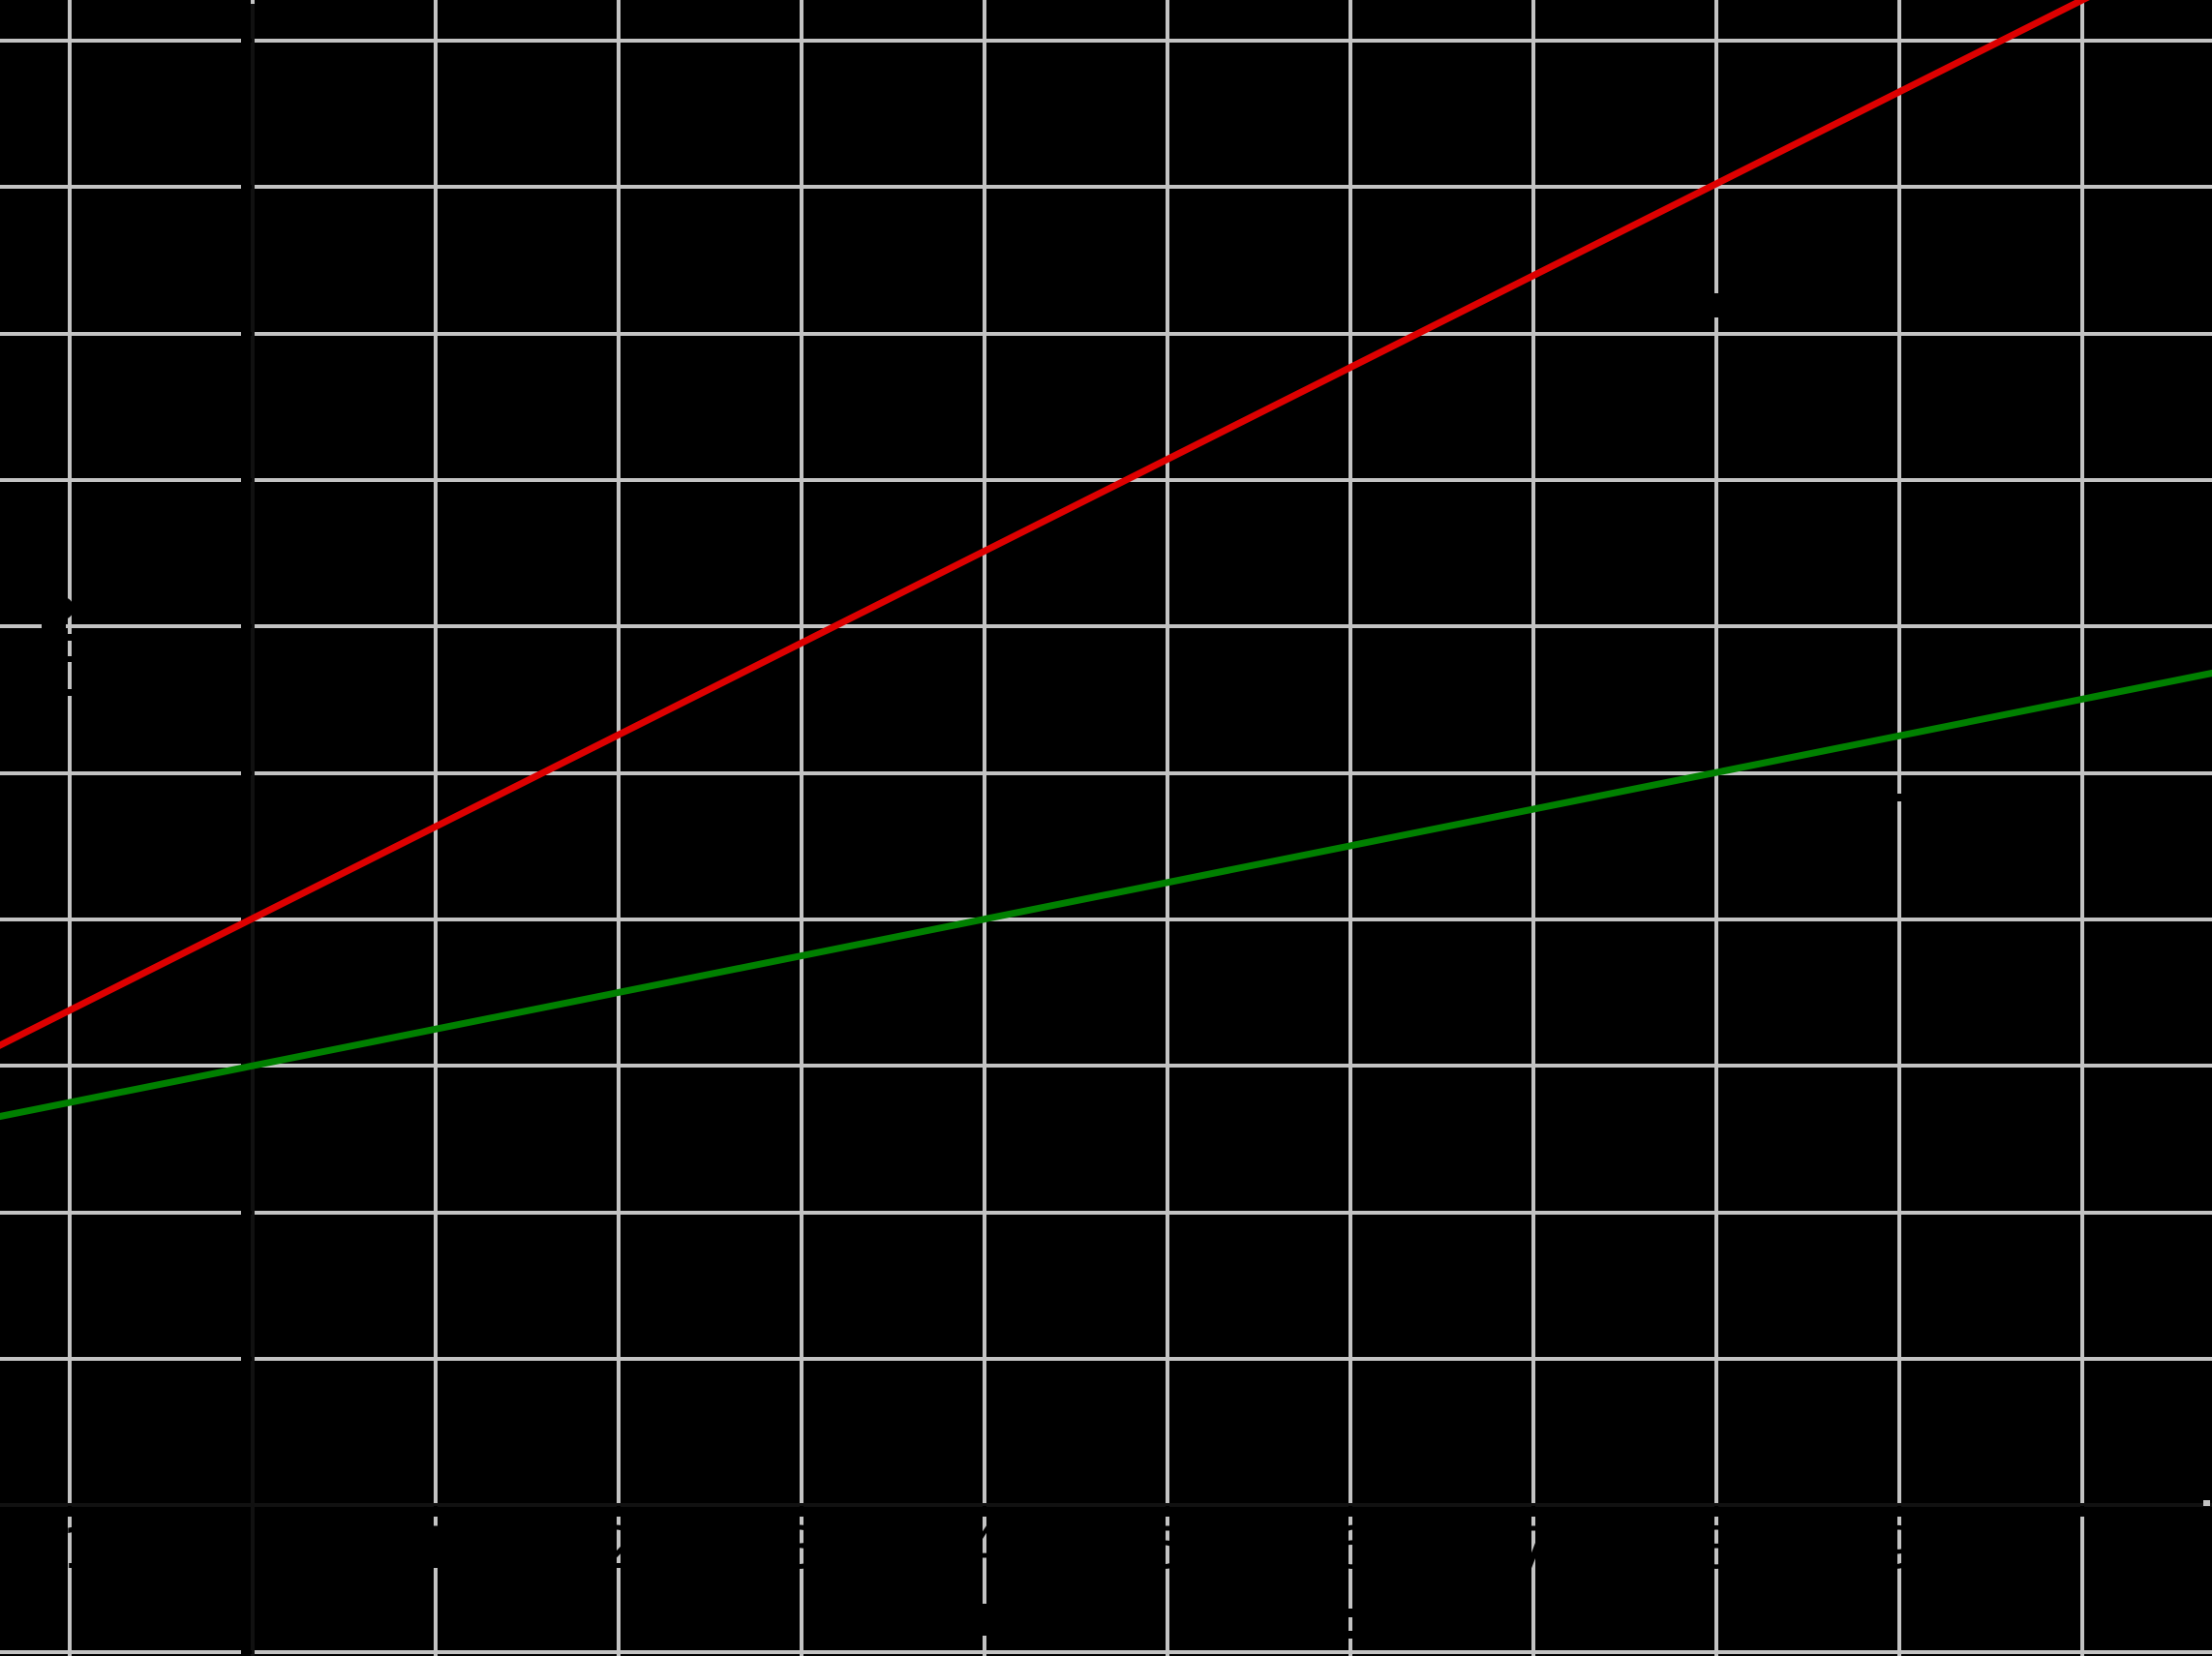 Image resolution: width=2212 pixels, height=1656 pixels. Describe the element at coordinates (2206, 1503) in the screenshot. I see `x-axis-arrow-remnant` at that location.